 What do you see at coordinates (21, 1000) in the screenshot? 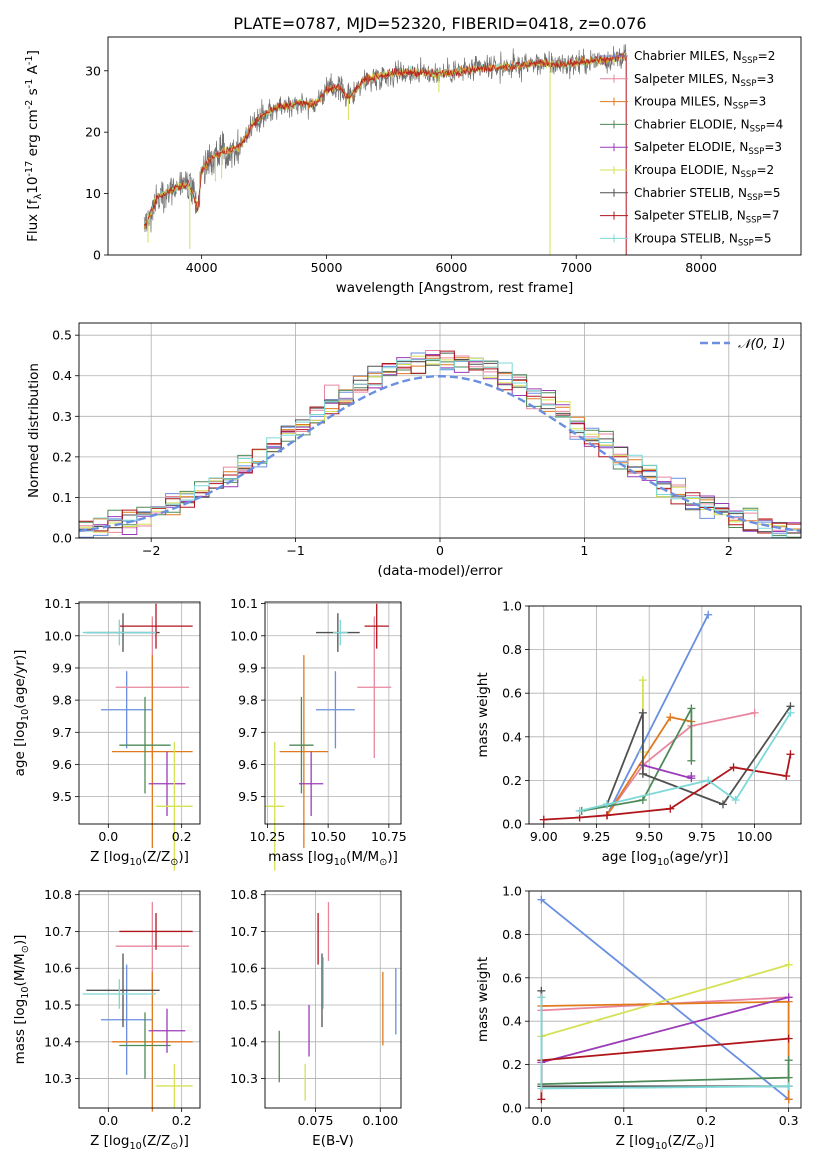
I see `y-axis-label: mass [log10​(M/M⊙​)]` at bounding box center [21, 1000].